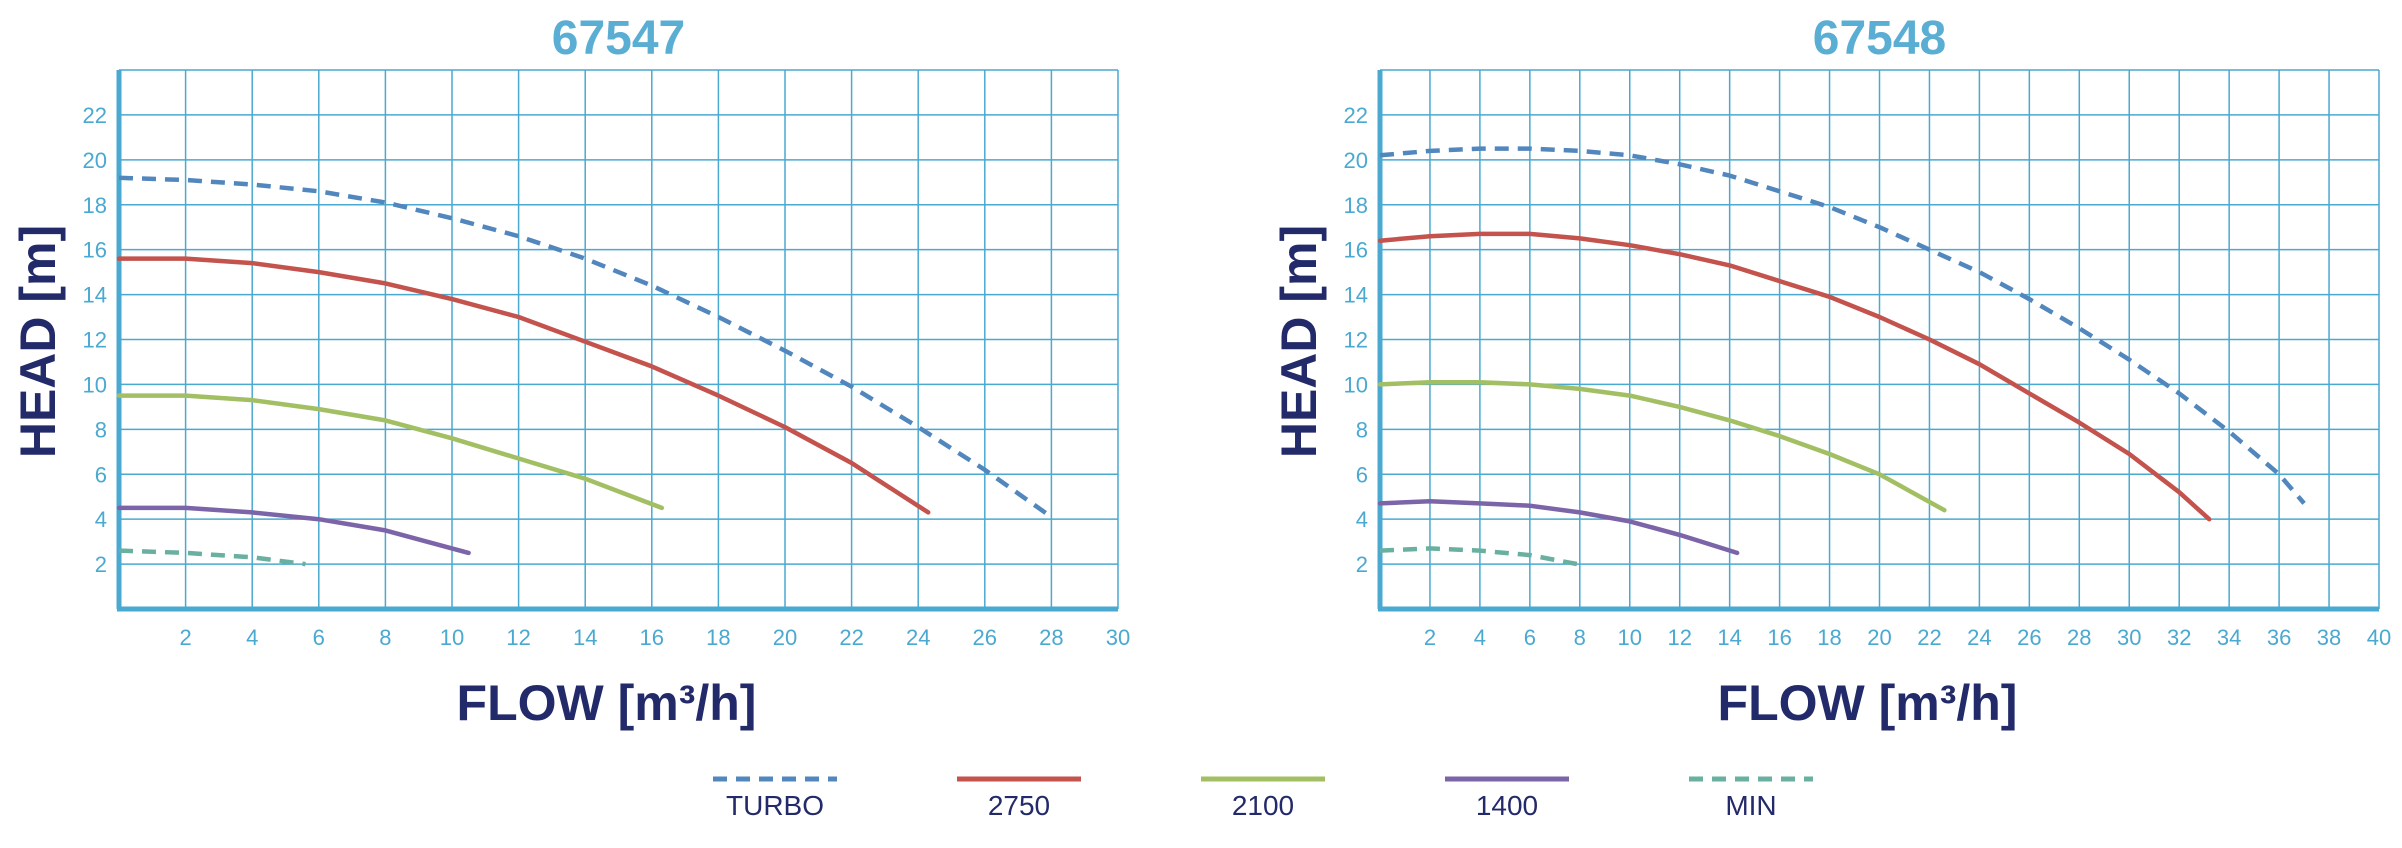 The width and height of the screenshot is (2402, 848). Describe the element at coordinates (1019, 805) in the screenshot. I see `legend-label: 2750` at that location.